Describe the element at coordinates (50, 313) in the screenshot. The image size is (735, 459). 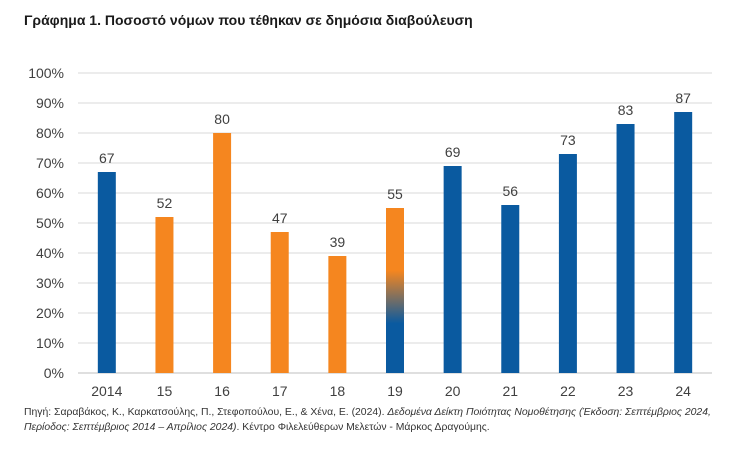
I see `y-tick-label: 20%` at that location.